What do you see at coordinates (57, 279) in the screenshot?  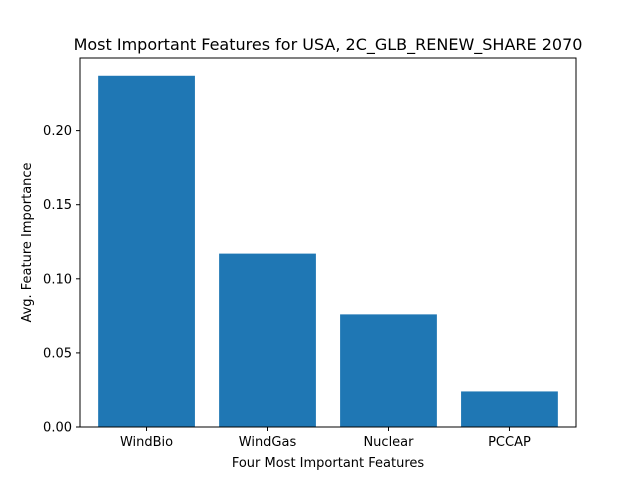 I see `y-tick-label: 0.10` at bounding box center [57, 279].